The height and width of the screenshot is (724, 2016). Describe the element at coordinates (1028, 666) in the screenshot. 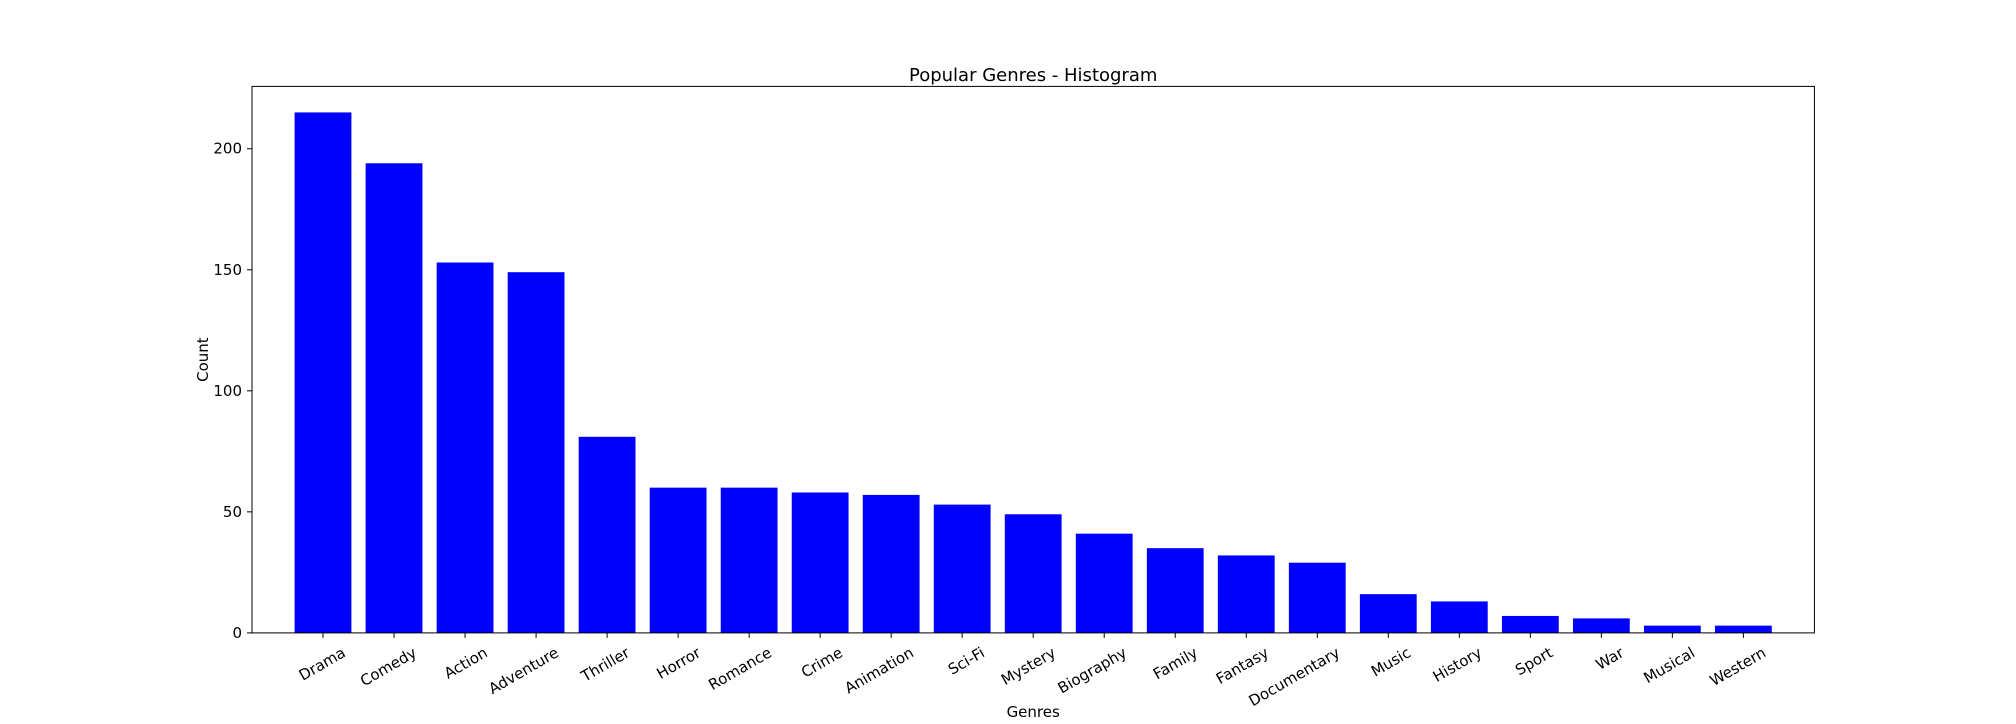

I see `x-tick-label: Mystery` at that location.